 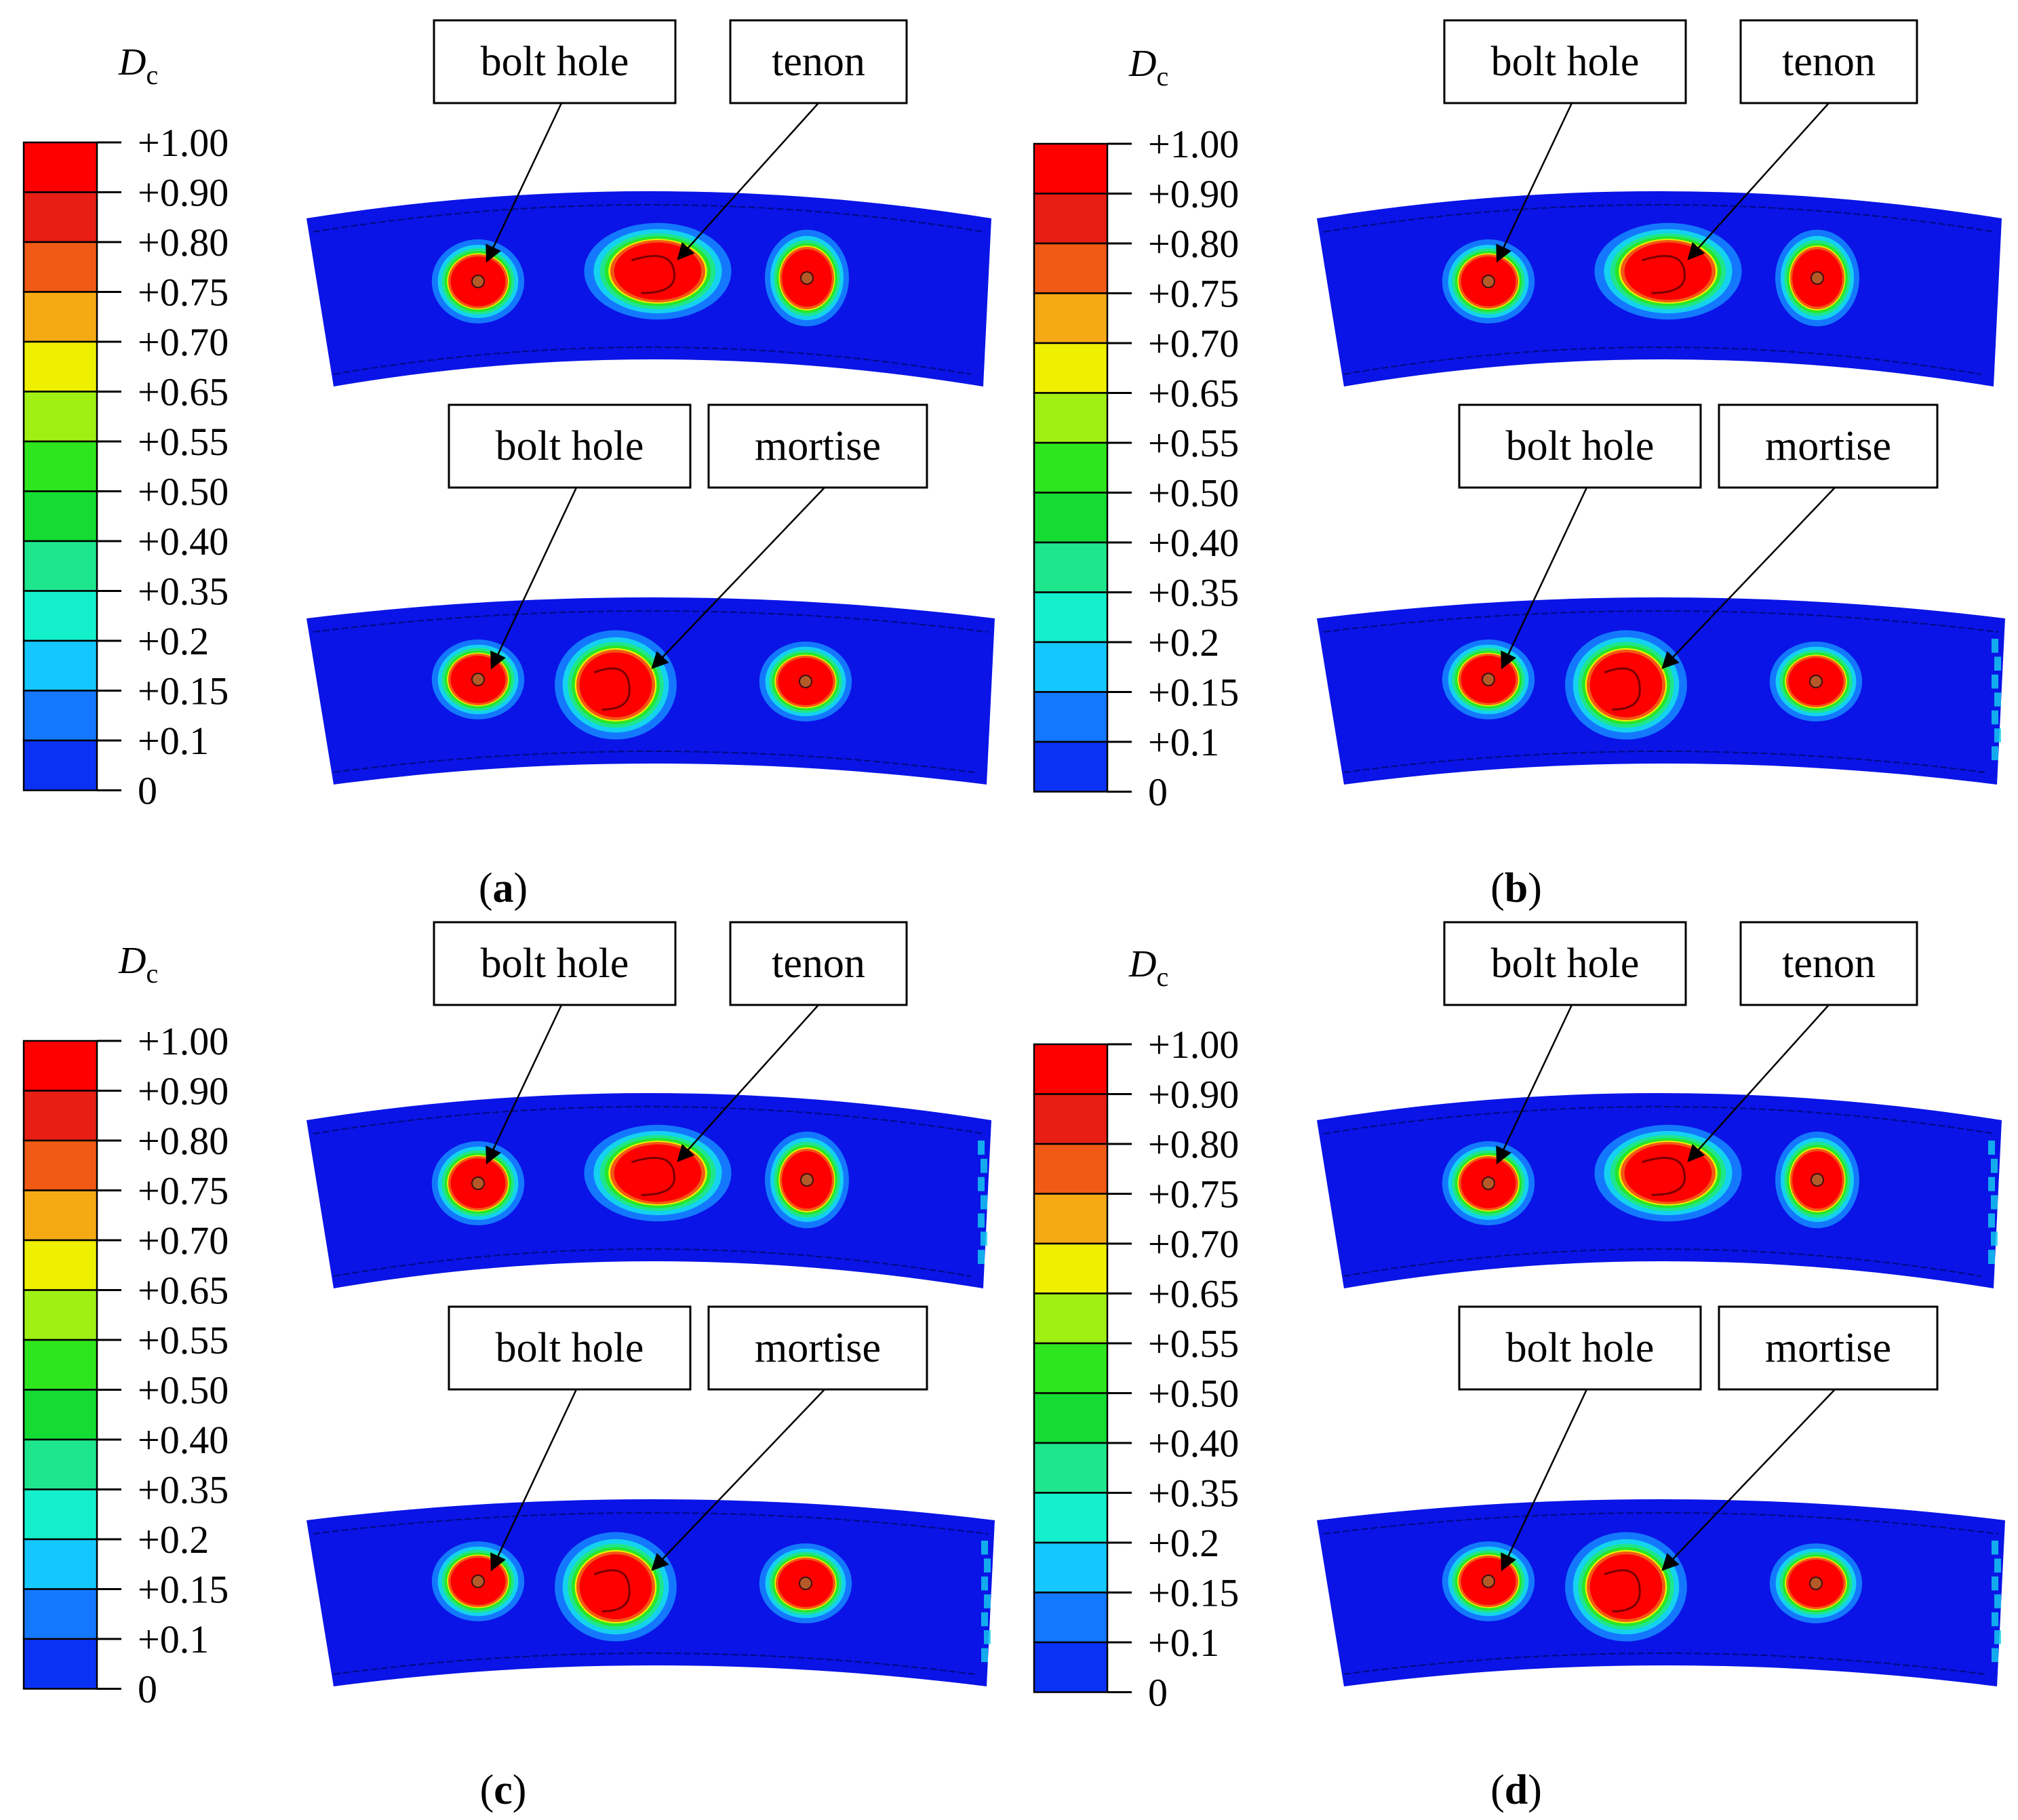 What do you see at coordinates (1193, 244) in the screenshot?
I see `legend-tick-label: +0.80` at bounding box center [1193, 244].